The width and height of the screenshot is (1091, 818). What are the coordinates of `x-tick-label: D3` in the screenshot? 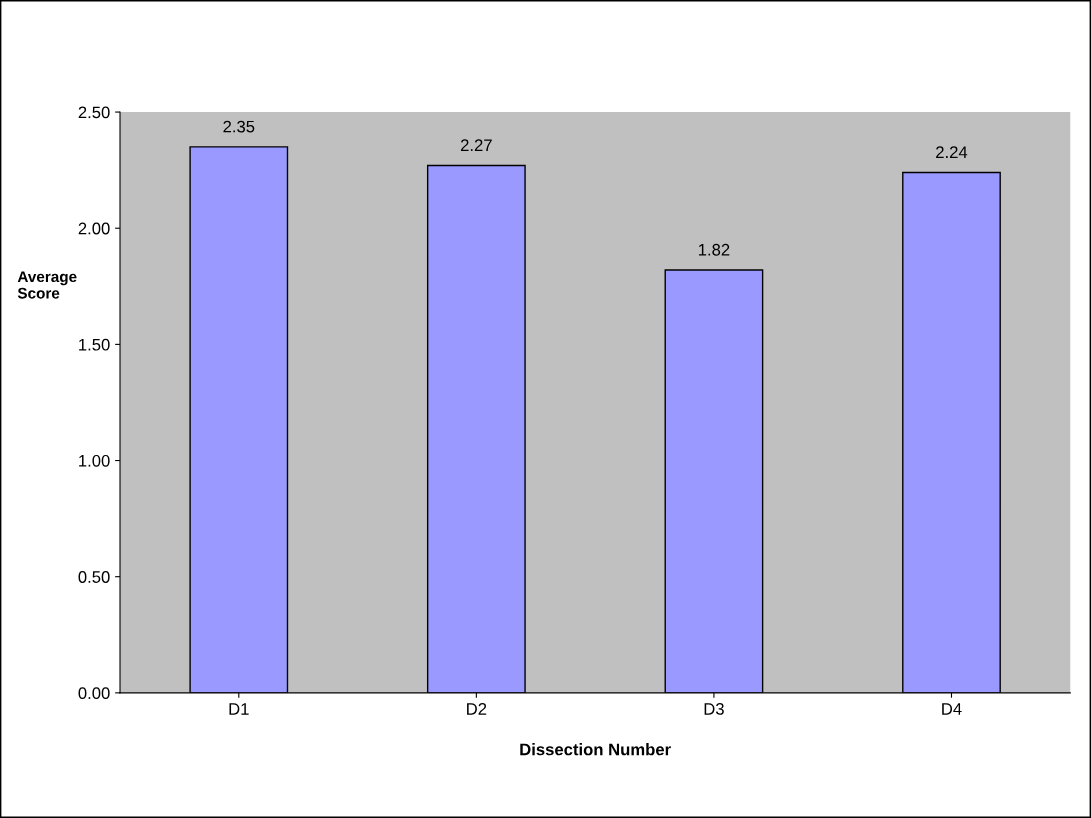 It's located at (714, 709).